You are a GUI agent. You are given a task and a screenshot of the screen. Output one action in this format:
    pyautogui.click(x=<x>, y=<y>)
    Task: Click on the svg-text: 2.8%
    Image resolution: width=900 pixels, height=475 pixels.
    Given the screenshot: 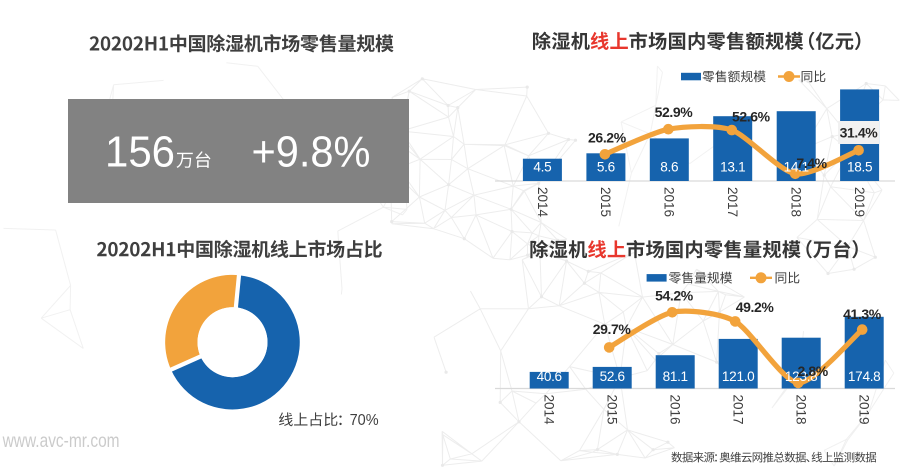 What is the action you would take?
    pyautogui.click(x=813, y=371)
    